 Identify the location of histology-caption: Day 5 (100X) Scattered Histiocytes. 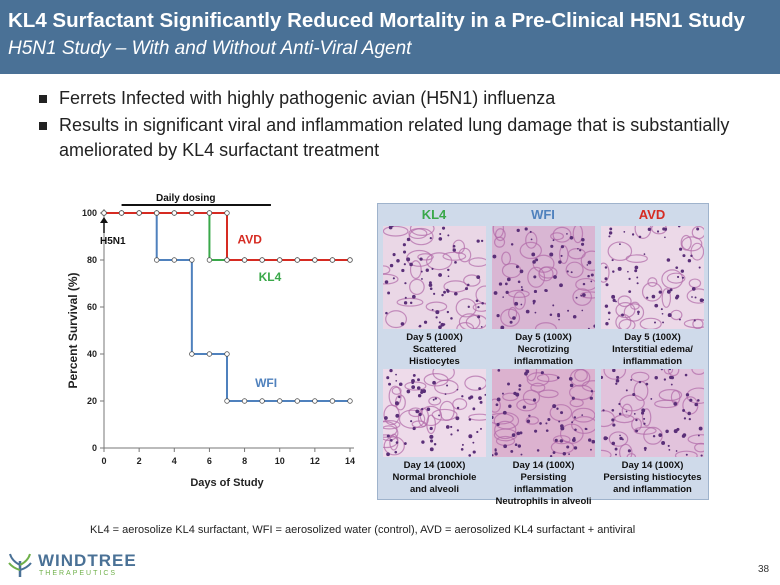
(434, 349).